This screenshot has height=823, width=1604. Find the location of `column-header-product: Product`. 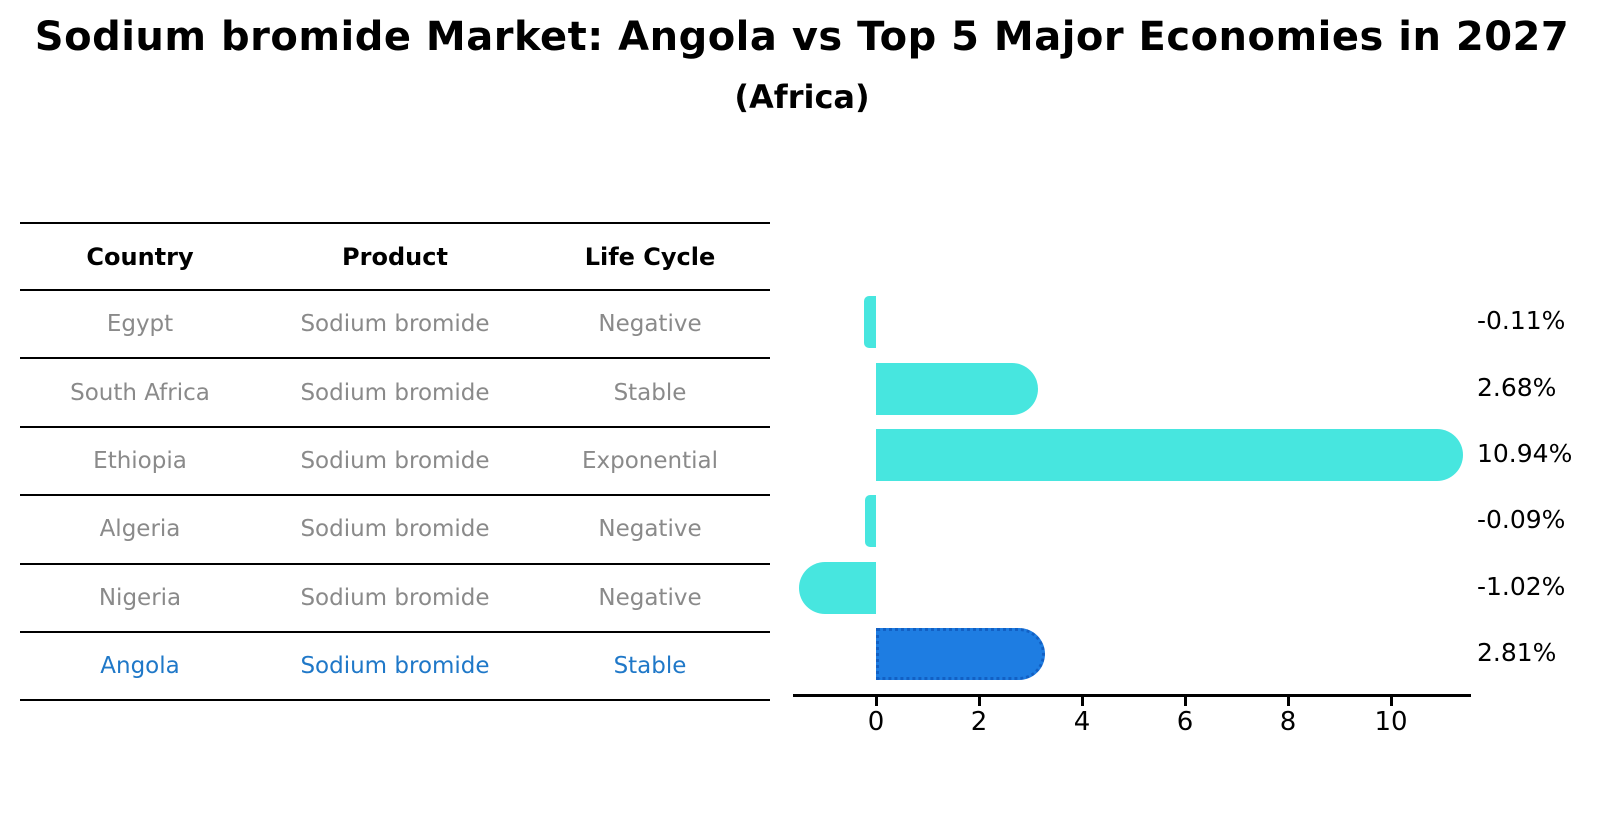

column-header-product: Product is located at coordinates (395, 256).